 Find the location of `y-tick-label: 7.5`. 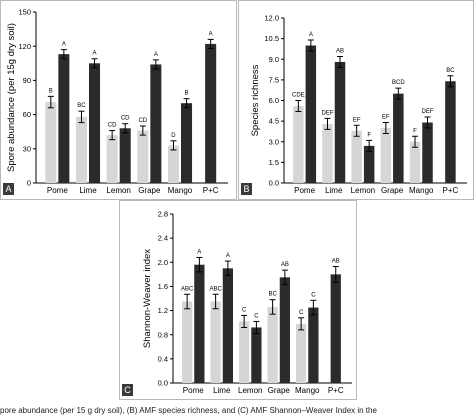

y-tick-label: 7.5 is located at coordinates (274, 79).